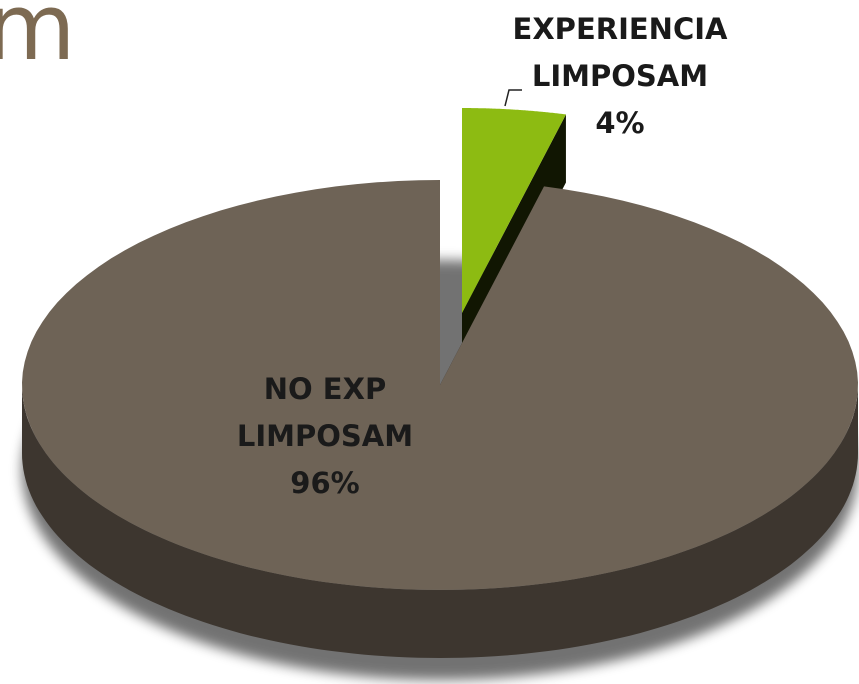  Describe the element at coordinates (325, 412) in the screenshot. I see `label-category: NO EXP LIMPOSAM` at that location.